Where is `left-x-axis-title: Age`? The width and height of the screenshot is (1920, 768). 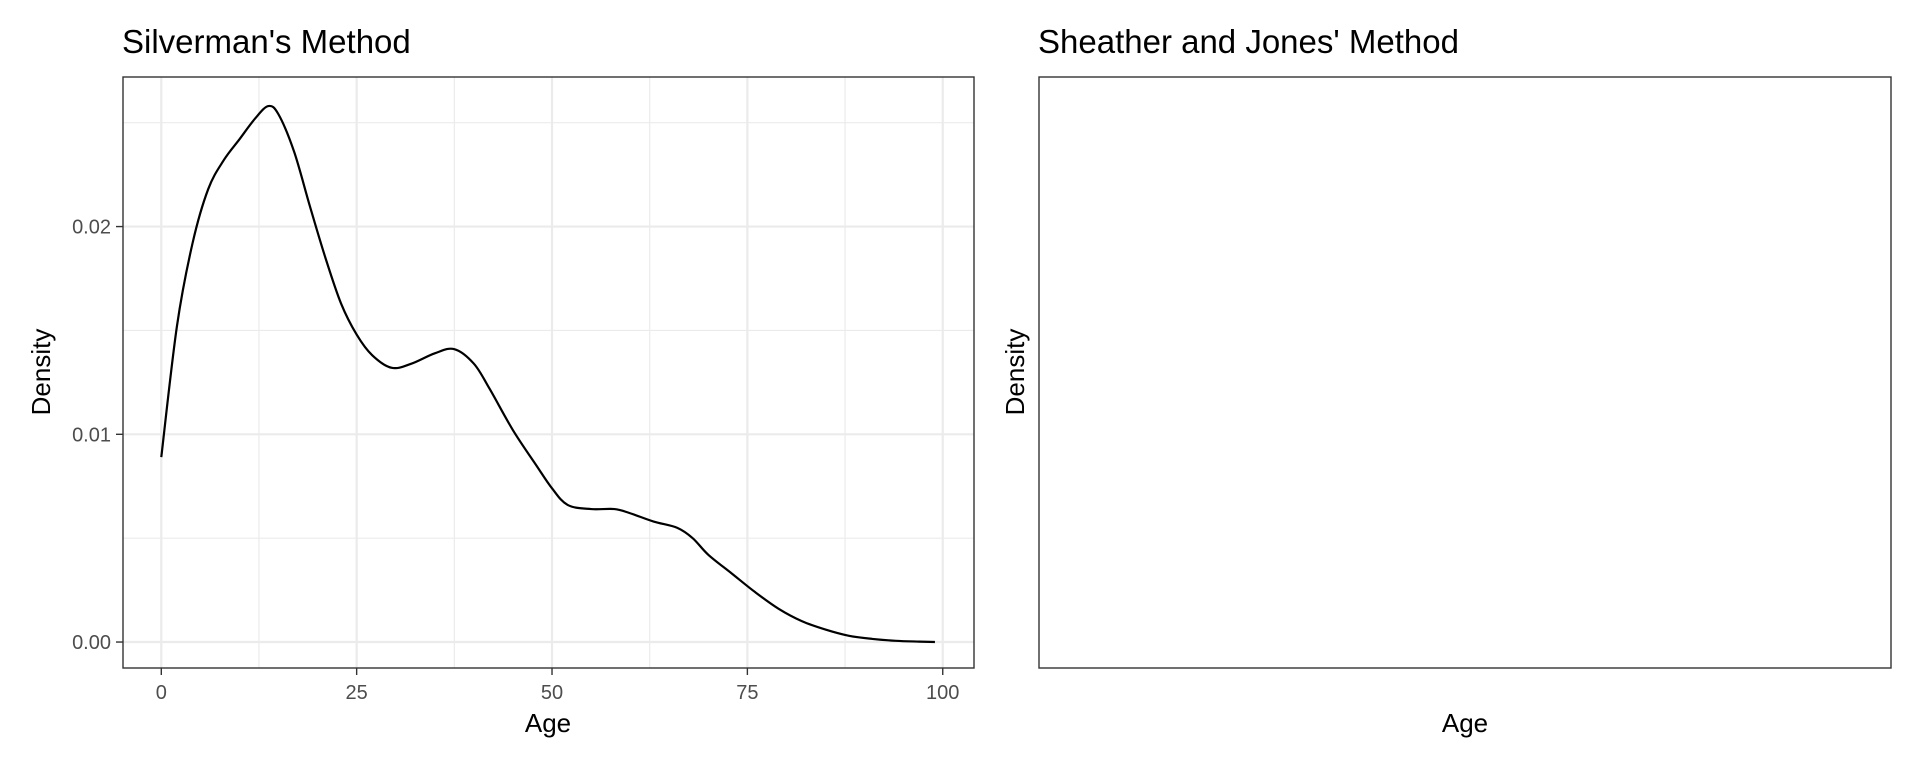 left-x-axis-title: Age is located at coordinates (548, 723).